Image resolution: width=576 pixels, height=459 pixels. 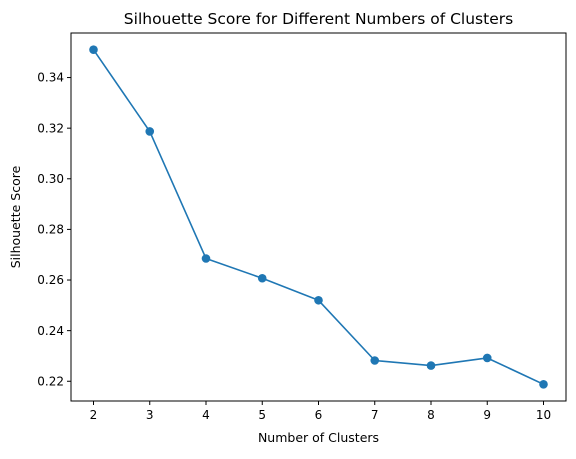 What do you see at coordinates (150, 415) in the screenshot?
I see `x-tick-label: 3` at bounding box center [150, 415].